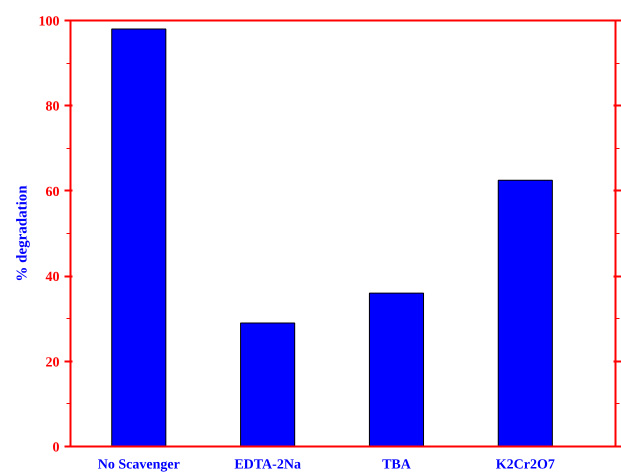 This screenshot has width=621, height=475. What do you see at coordinates (525, 465) in the screenshot?
I see `x-tick-label: K2Cr2O7` at bounding box center [525, 465].